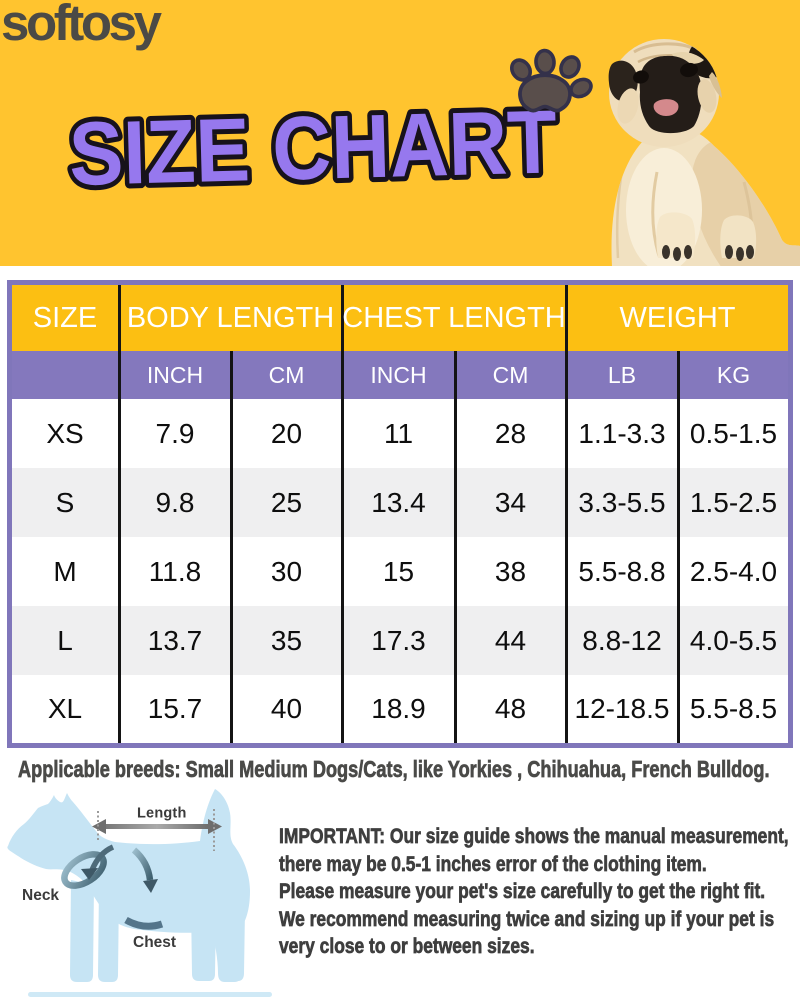 This screenshot has width=800, height=1000. What do you see at coordinates (40, 895) in the screenshot?
I see `svg-text: Neck` at bounding box center [40, 895].